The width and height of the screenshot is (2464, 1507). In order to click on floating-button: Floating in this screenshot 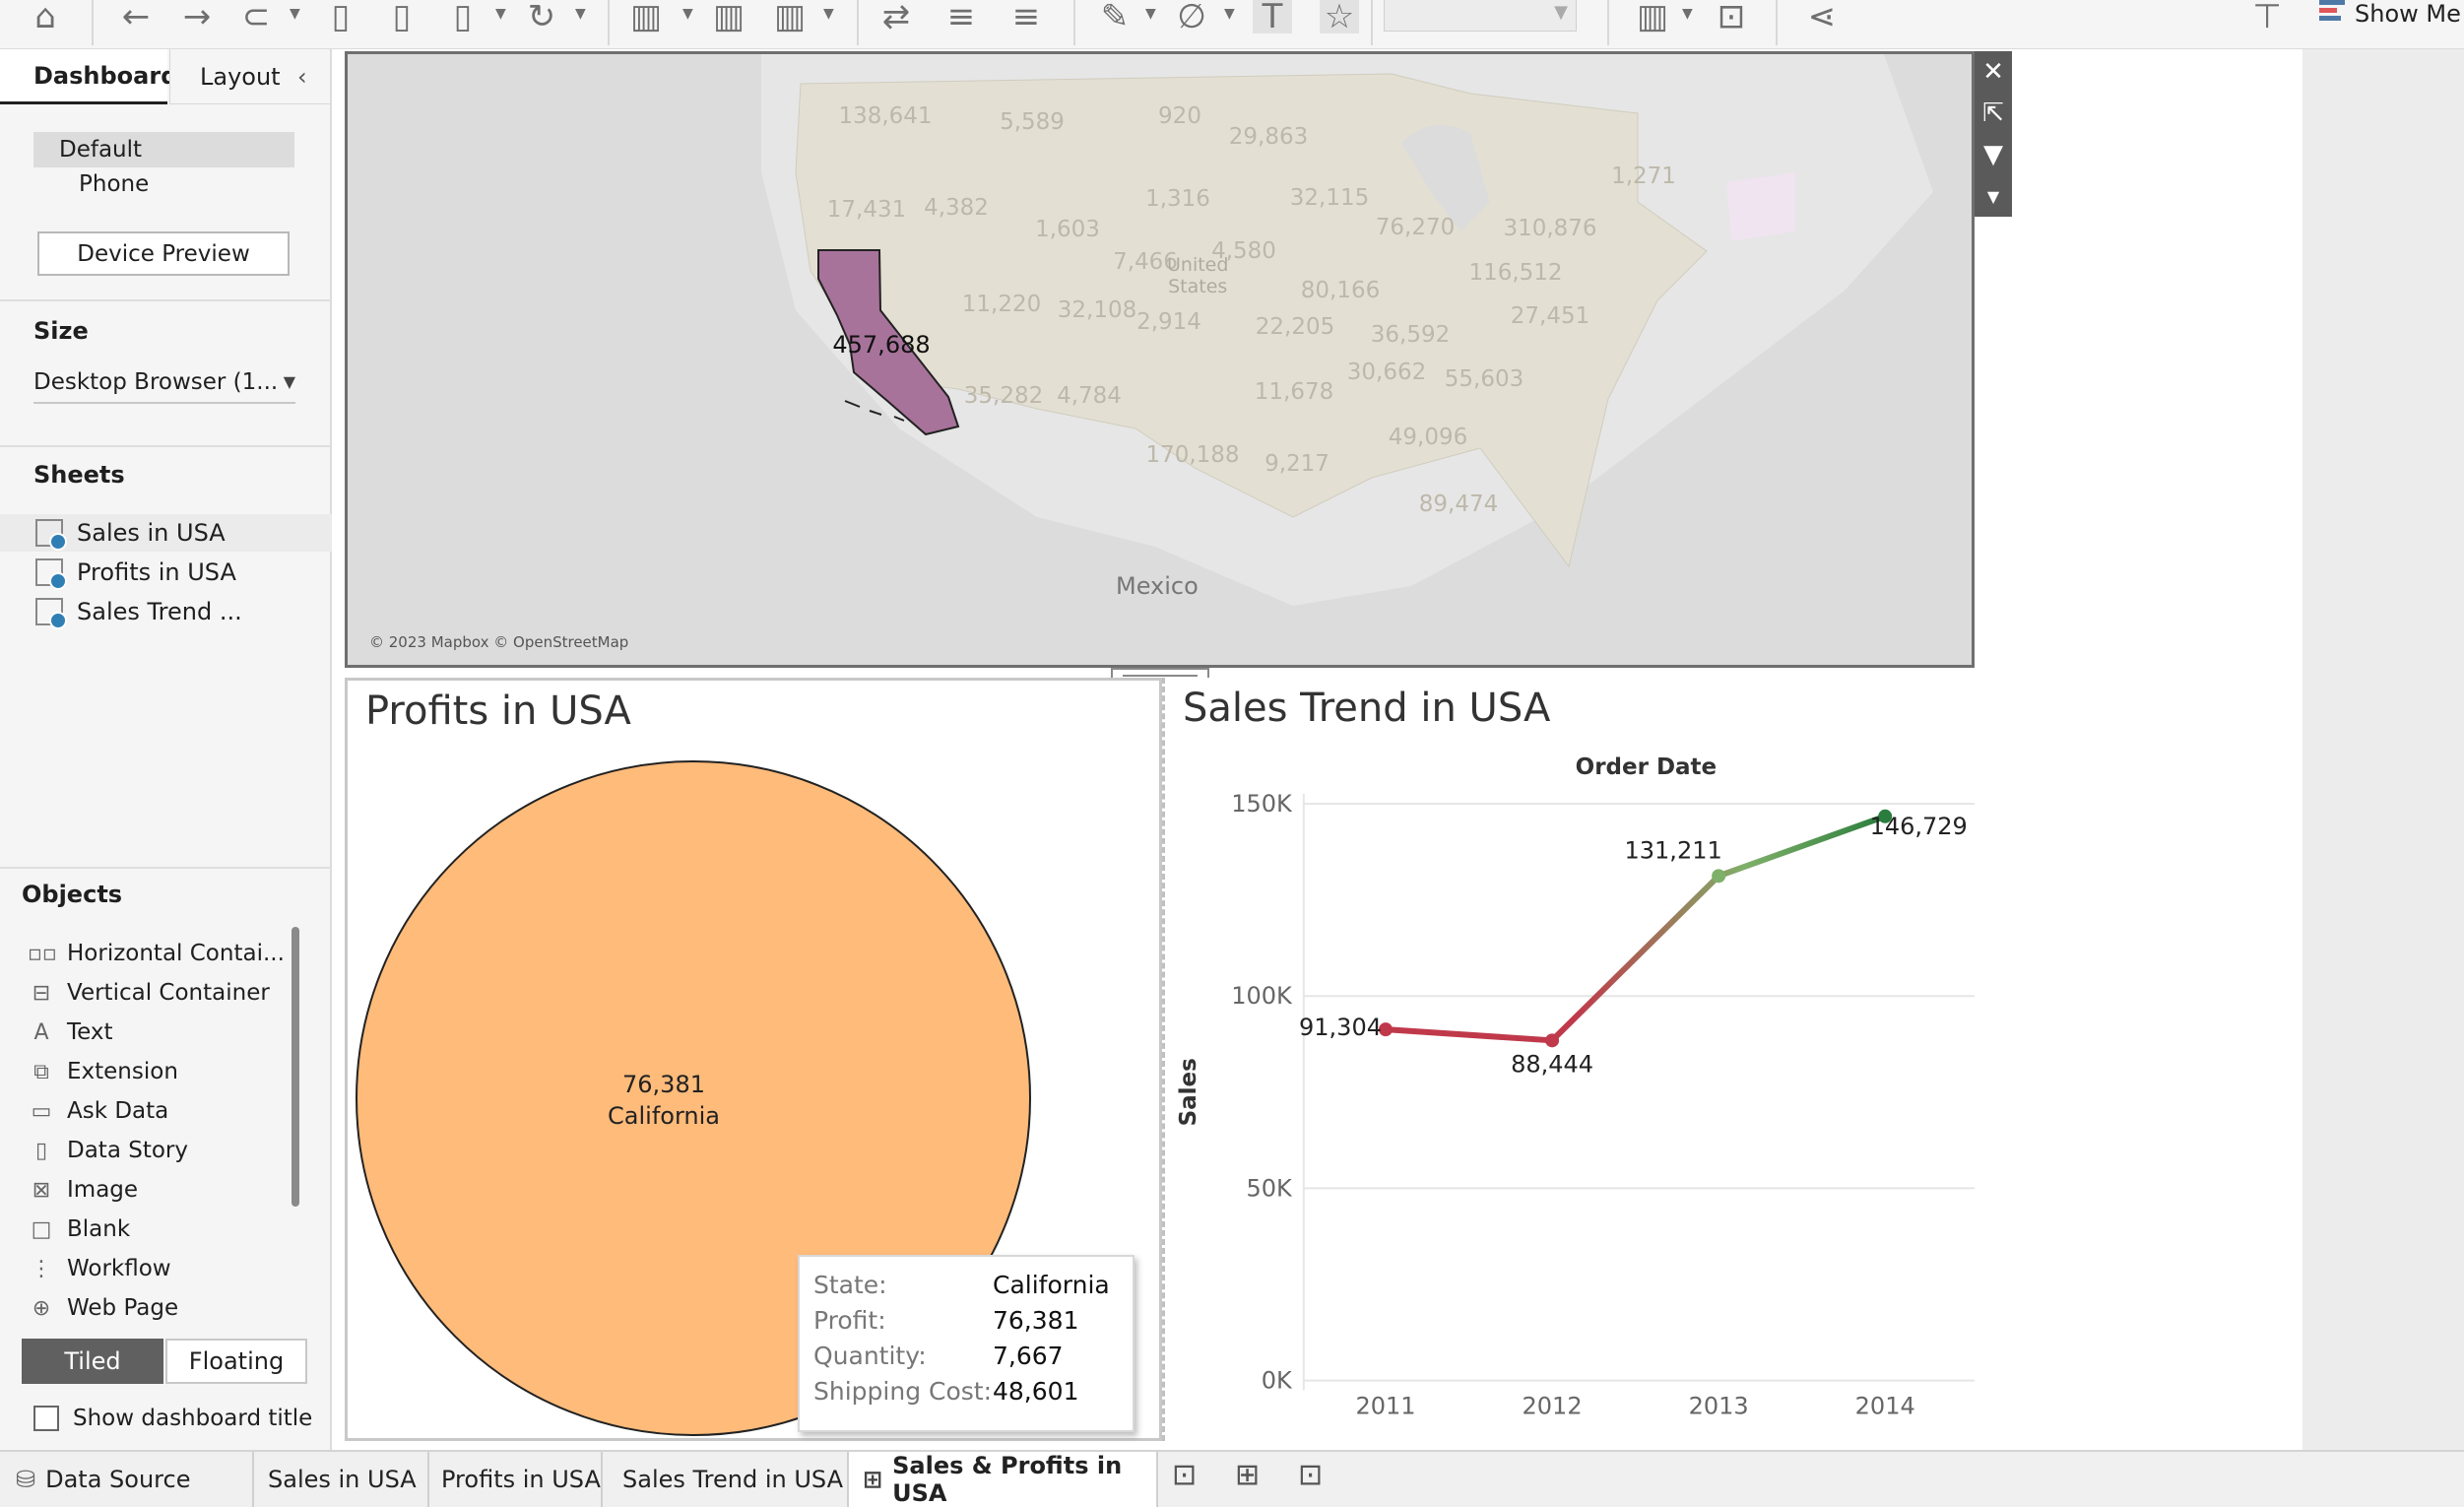, I will do `click(236, 1362)`.